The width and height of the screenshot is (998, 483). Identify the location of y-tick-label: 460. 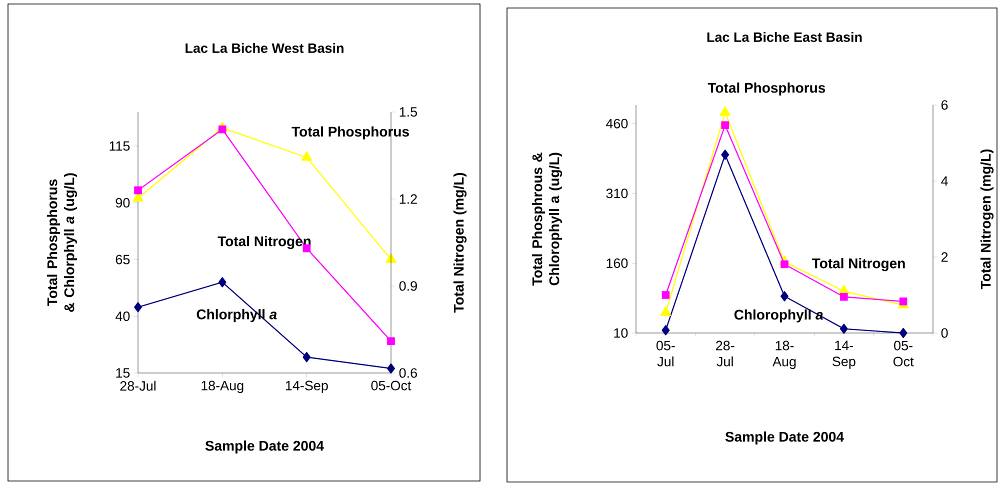
(617, 123).